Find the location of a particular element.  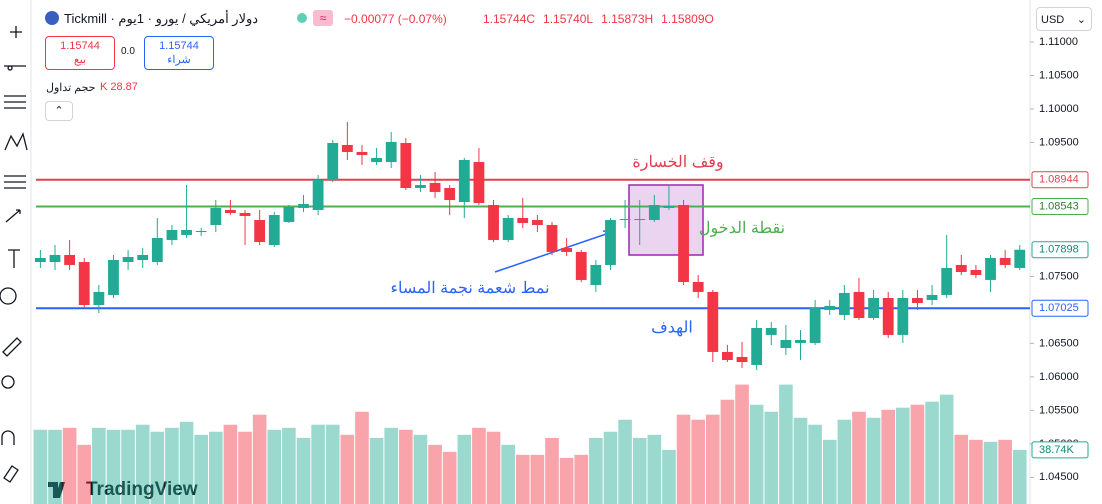

pattern-arrow is located at coordinates (553, 252).